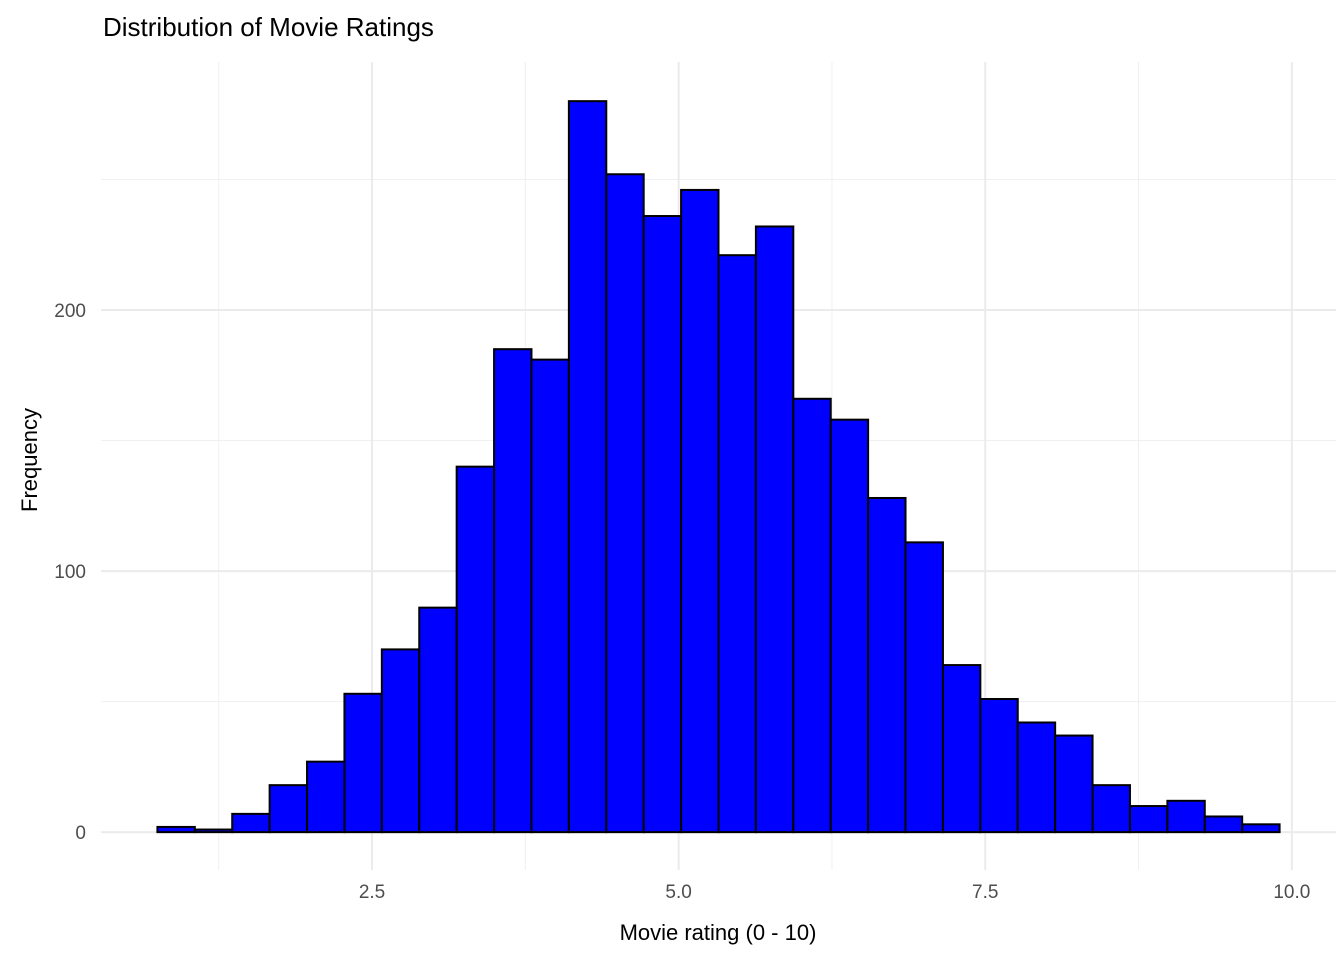 Image resolution: width=1344 pixels, height=960 pixels. What do you see at coordinates (268, 27) in the screenshot?
I see `chart-title: Distribution of Movie Ratings` at bounding box center [268, 27].